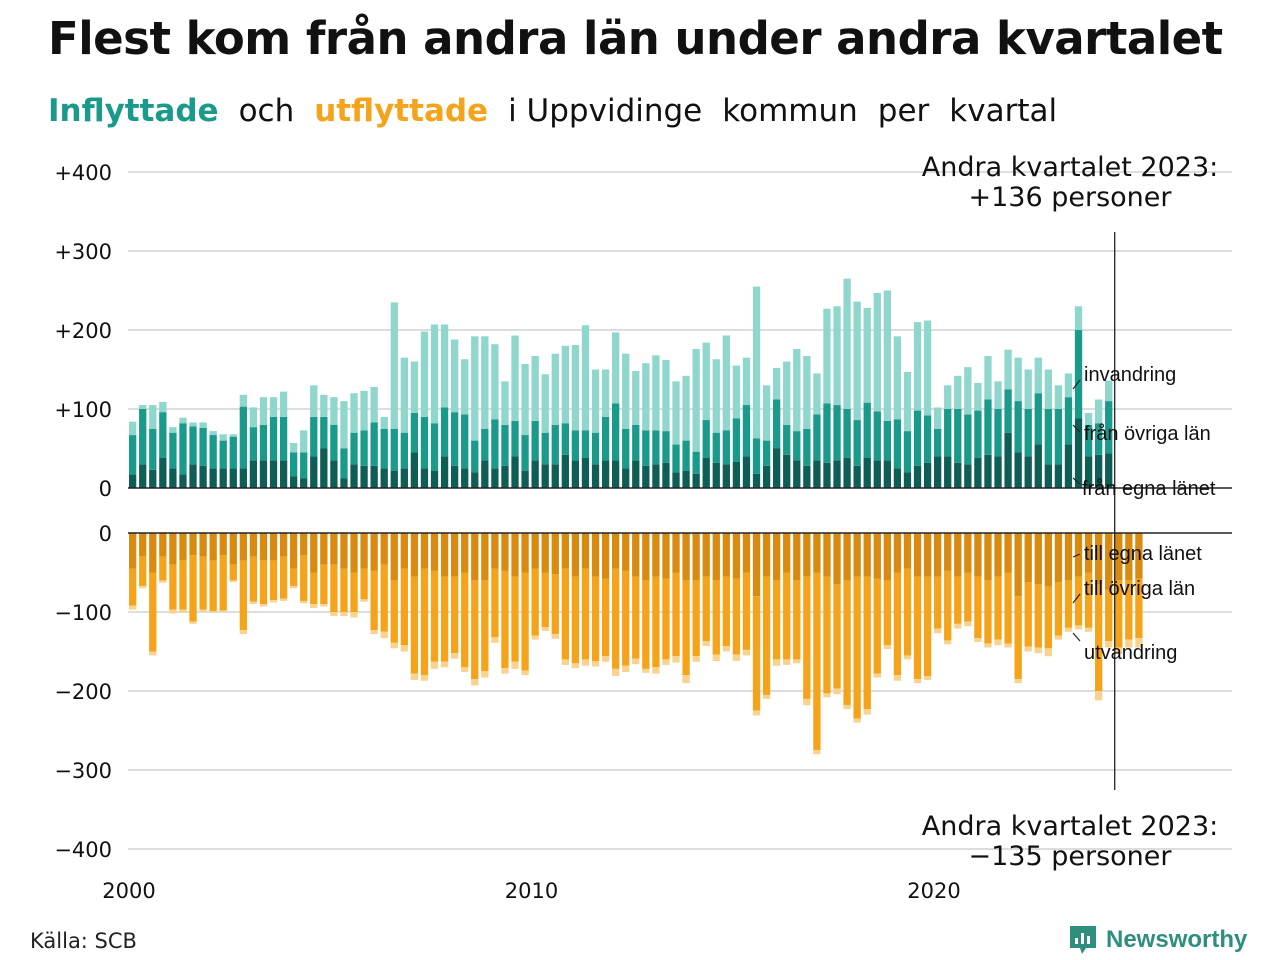 This screenshot has width=1280, height=960. I want to click on y-tick-label-bottom: 0, so click(105, 534).